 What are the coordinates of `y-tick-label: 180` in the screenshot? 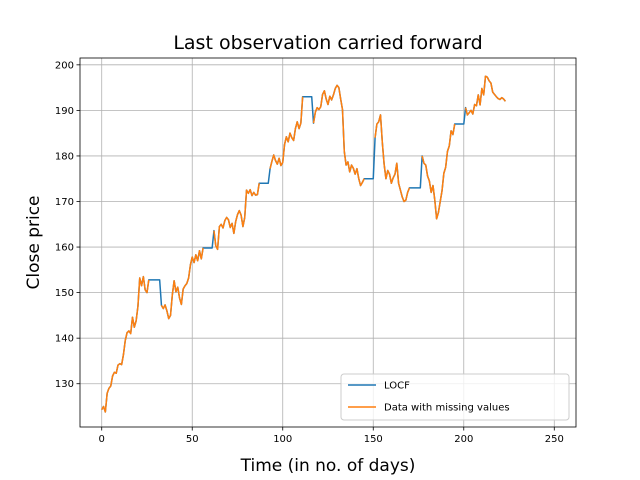 It's located at (64, 156).